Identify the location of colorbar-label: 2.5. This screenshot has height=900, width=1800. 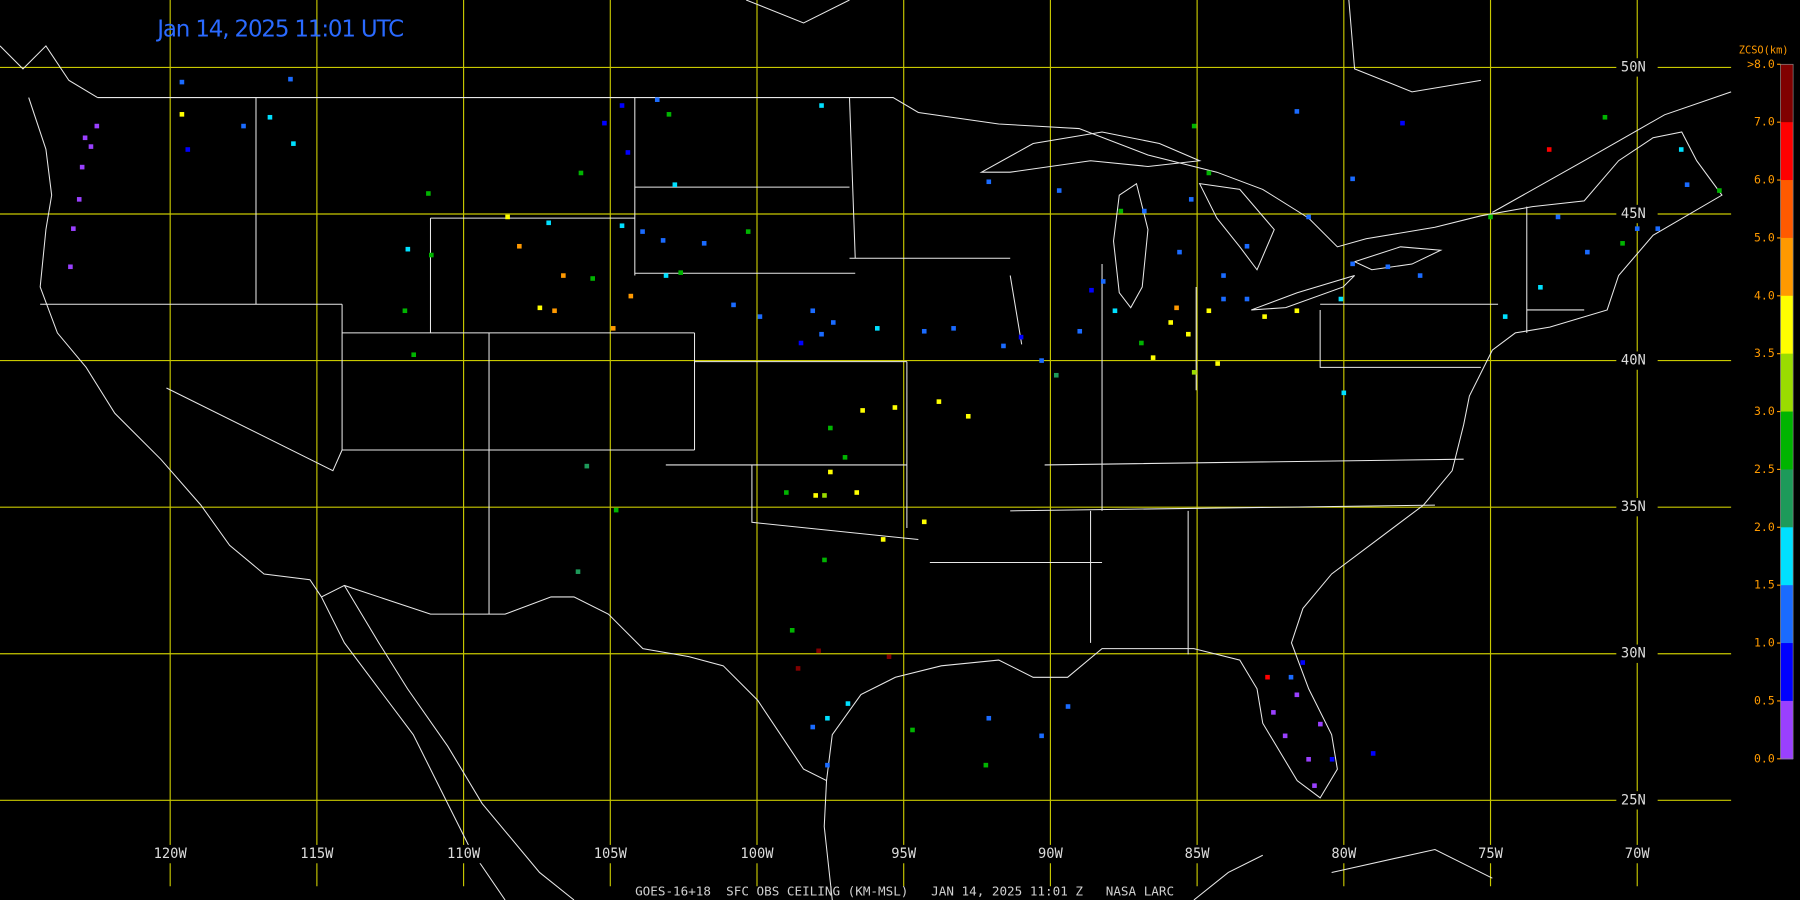
(1764, 469).